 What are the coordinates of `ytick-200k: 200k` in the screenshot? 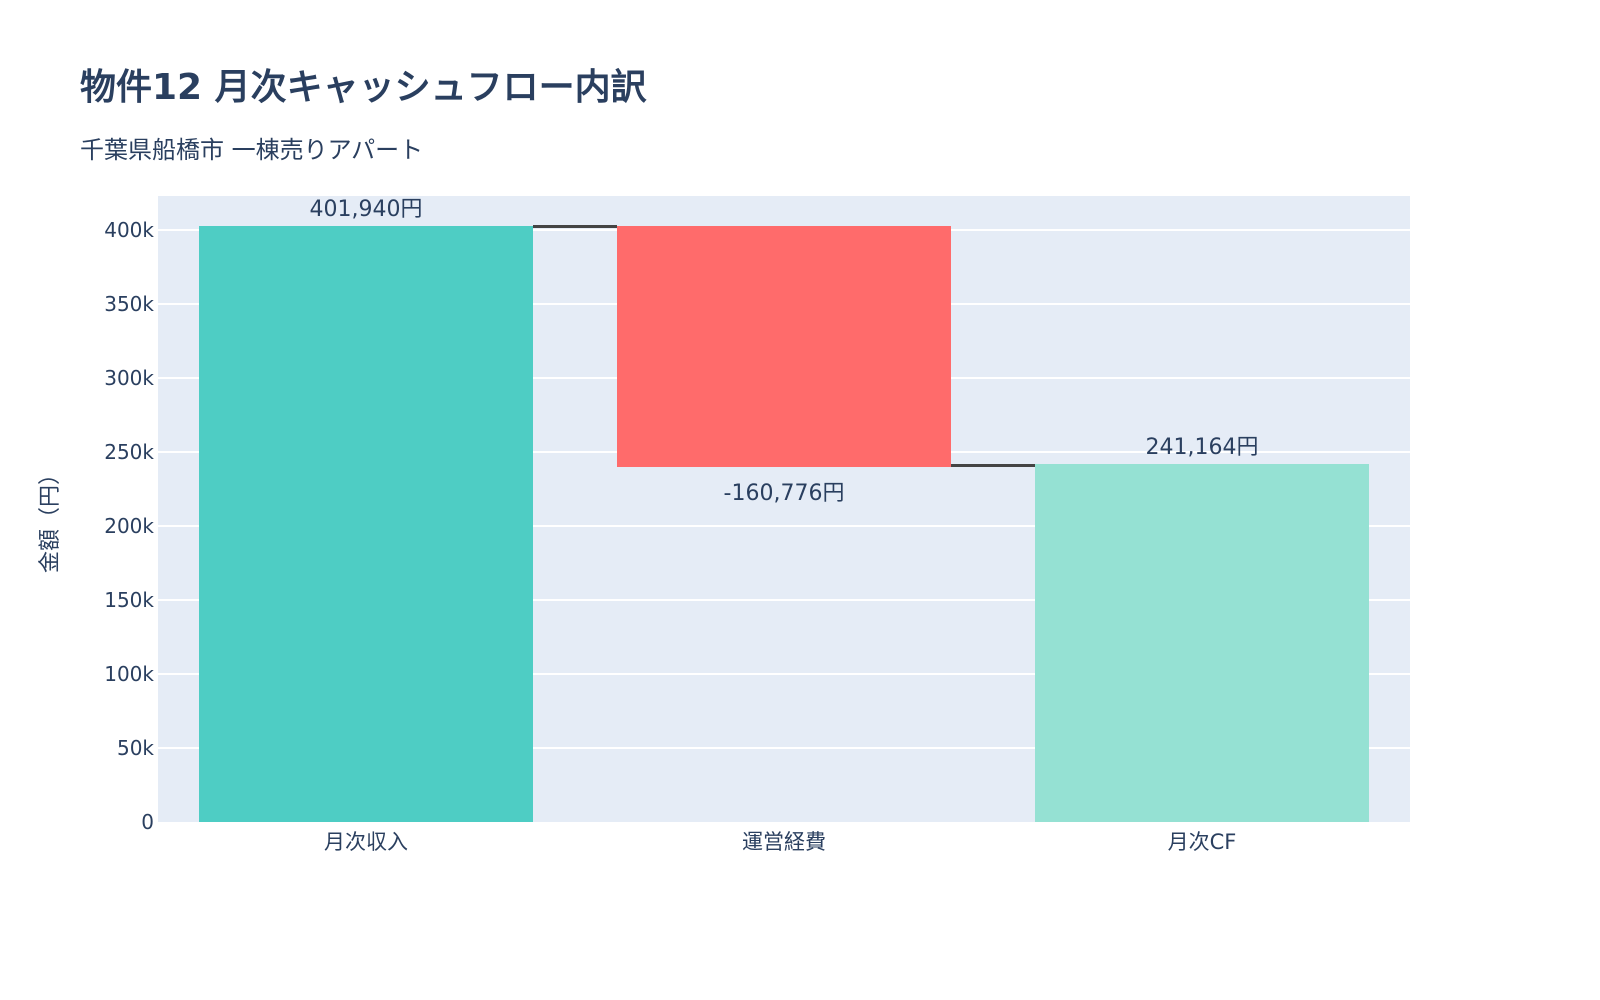 It's located at (129, 526).